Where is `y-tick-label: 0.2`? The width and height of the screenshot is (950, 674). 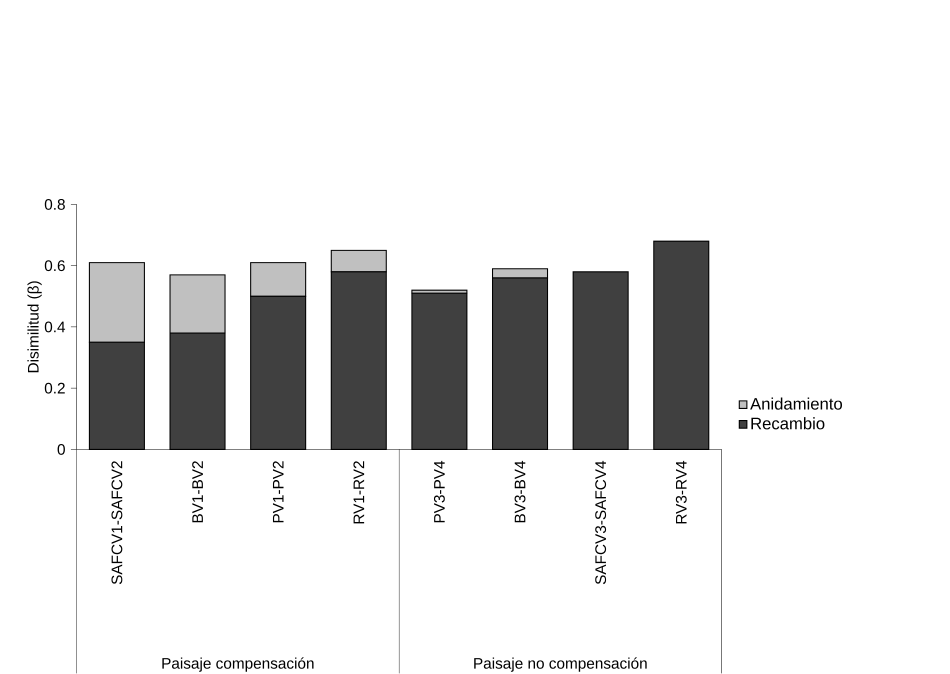
y-tick-label: 0.2 is located at coordinates (54, 388).